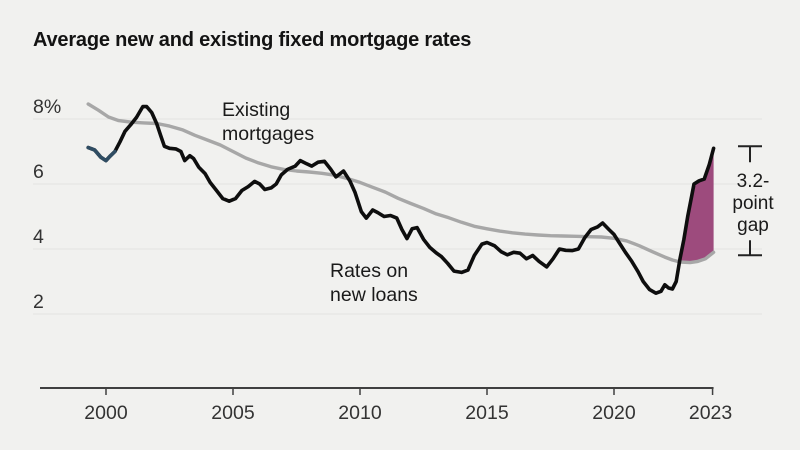  I want to click on x-tick-label-2000: 2000, so click(106, 413).